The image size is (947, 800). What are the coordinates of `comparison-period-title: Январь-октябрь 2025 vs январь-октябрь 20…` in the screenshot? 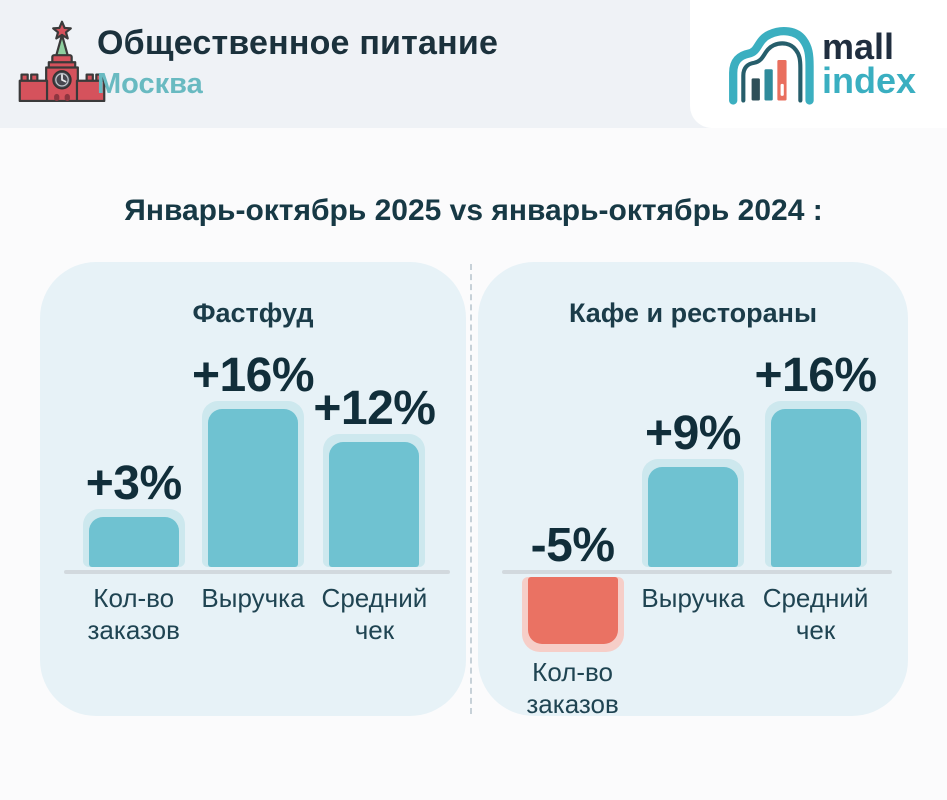 It's located at (473, 210).